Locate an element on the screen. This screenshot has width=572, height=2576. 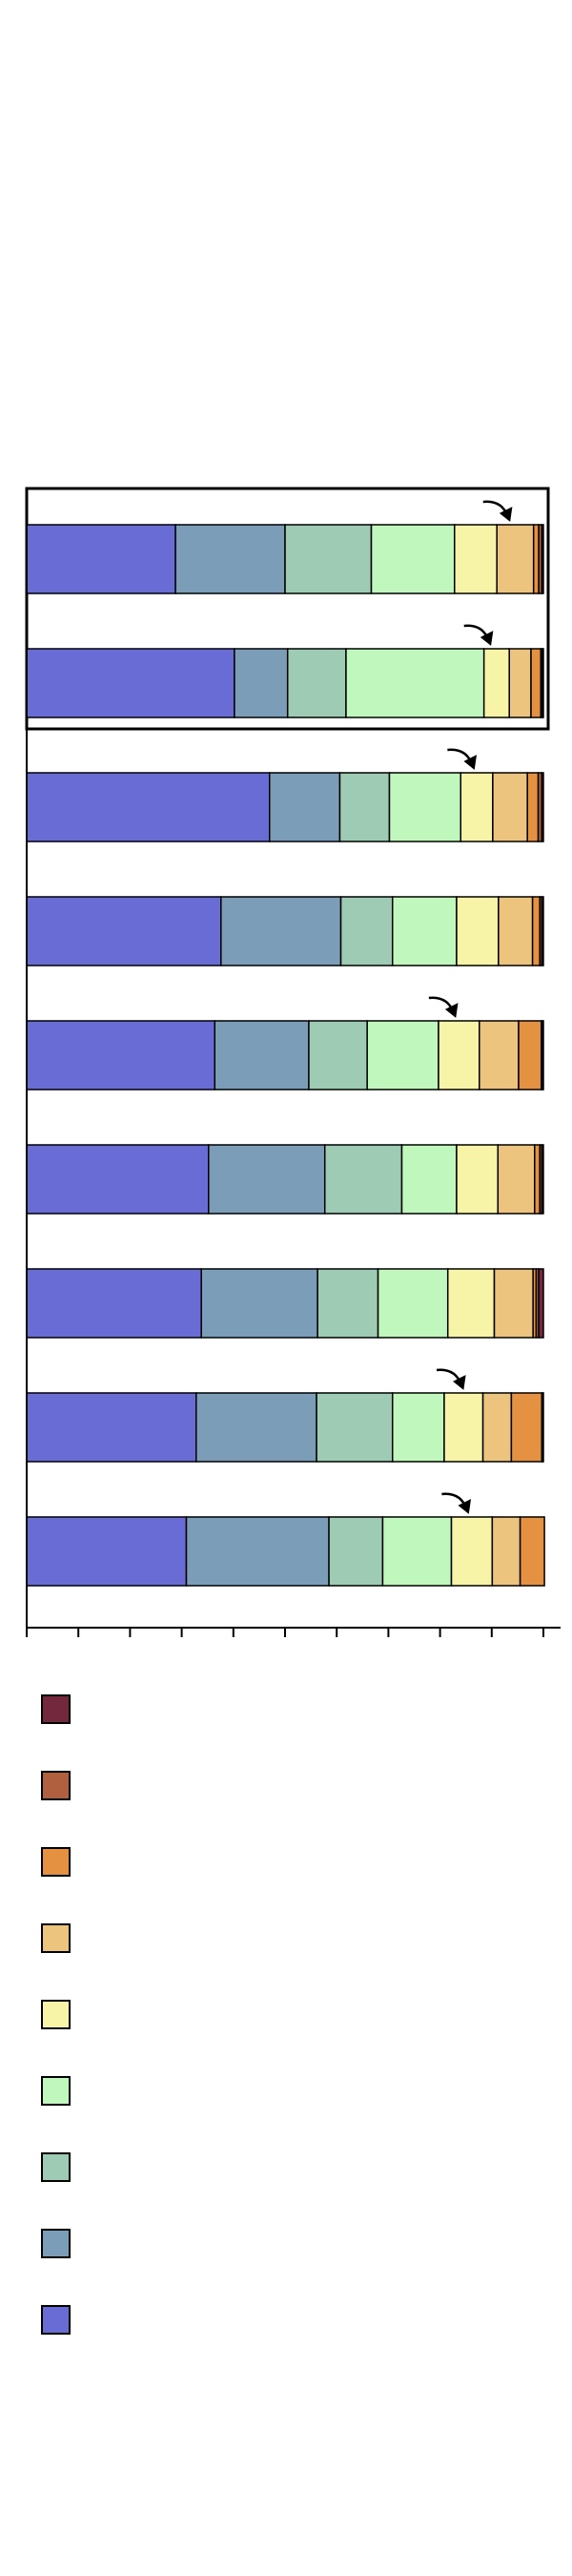
bar-segment-row9-series6 is located at coordinates (506, 1551).